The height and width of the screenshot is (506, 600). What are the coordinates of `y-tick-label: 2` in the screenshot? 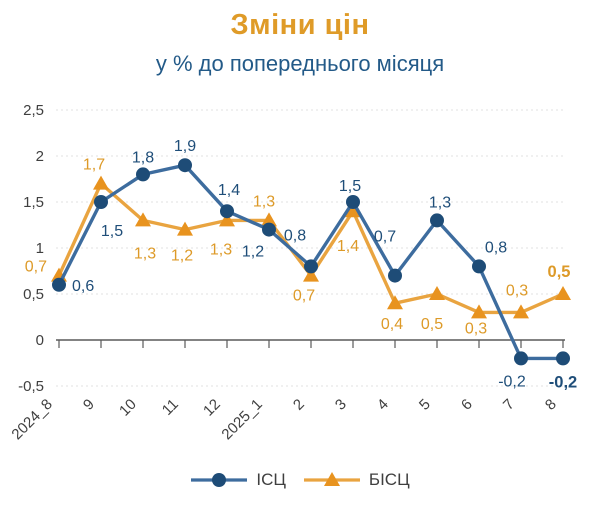 It's located at (40, 156).